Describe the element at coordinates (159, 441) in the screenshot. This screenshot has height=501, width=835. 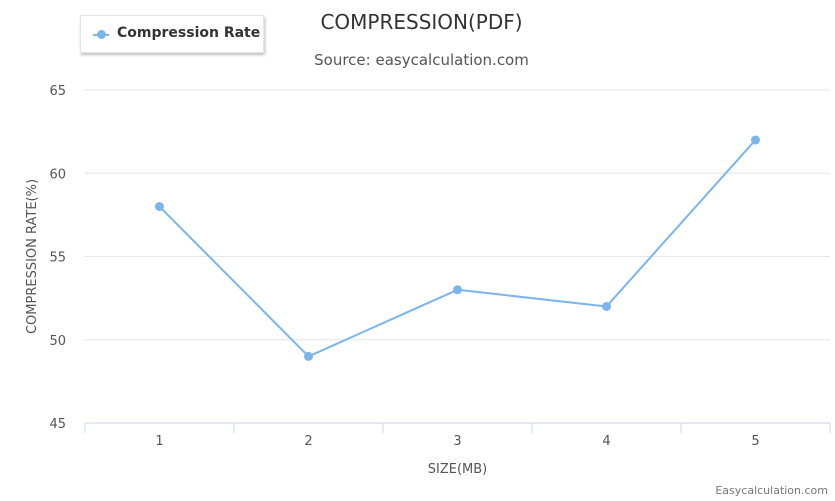
I see `x-tick-label: 1` at that location.